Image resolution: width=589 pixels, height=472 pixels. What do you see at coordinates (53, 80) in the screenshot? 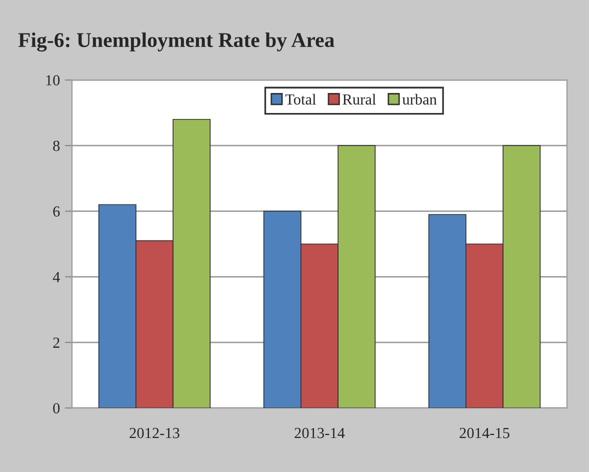
I see `y-tick-label: 10` at bounding box center [53, 80].